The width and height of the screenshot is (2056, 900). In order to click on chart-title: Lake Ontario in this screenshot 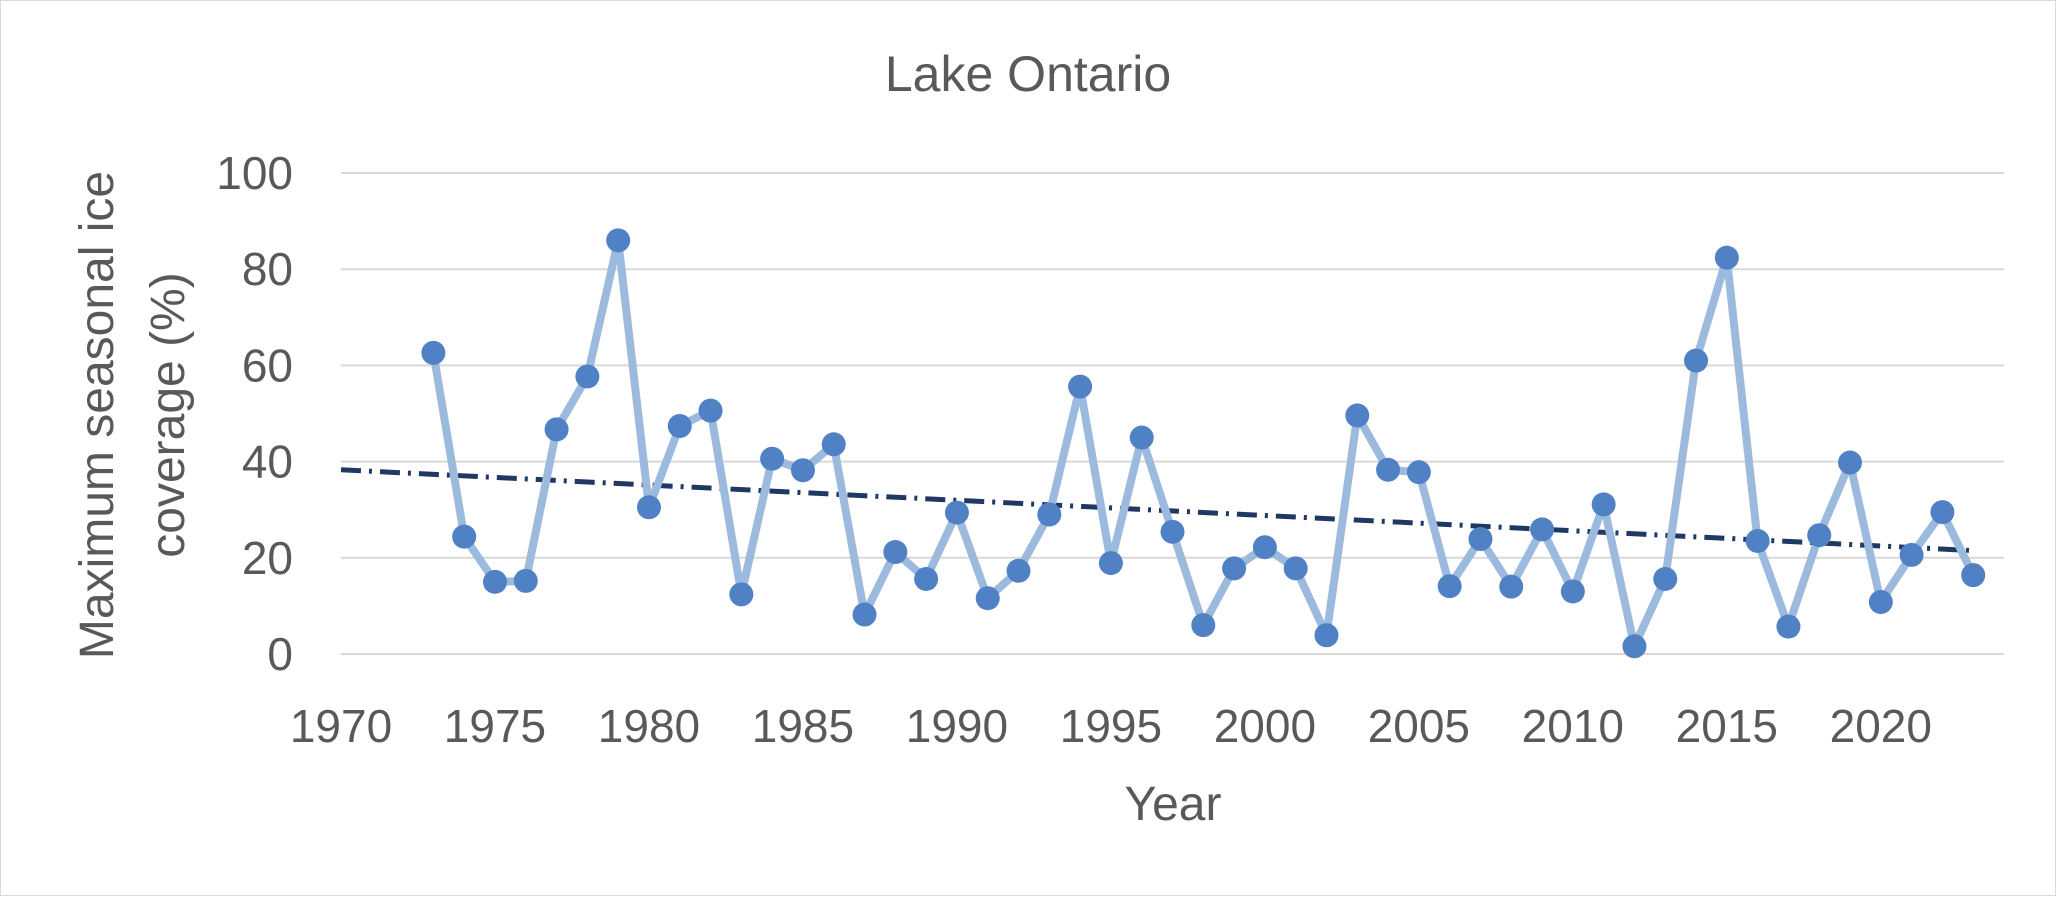, I will do `click(1028, 74)`.